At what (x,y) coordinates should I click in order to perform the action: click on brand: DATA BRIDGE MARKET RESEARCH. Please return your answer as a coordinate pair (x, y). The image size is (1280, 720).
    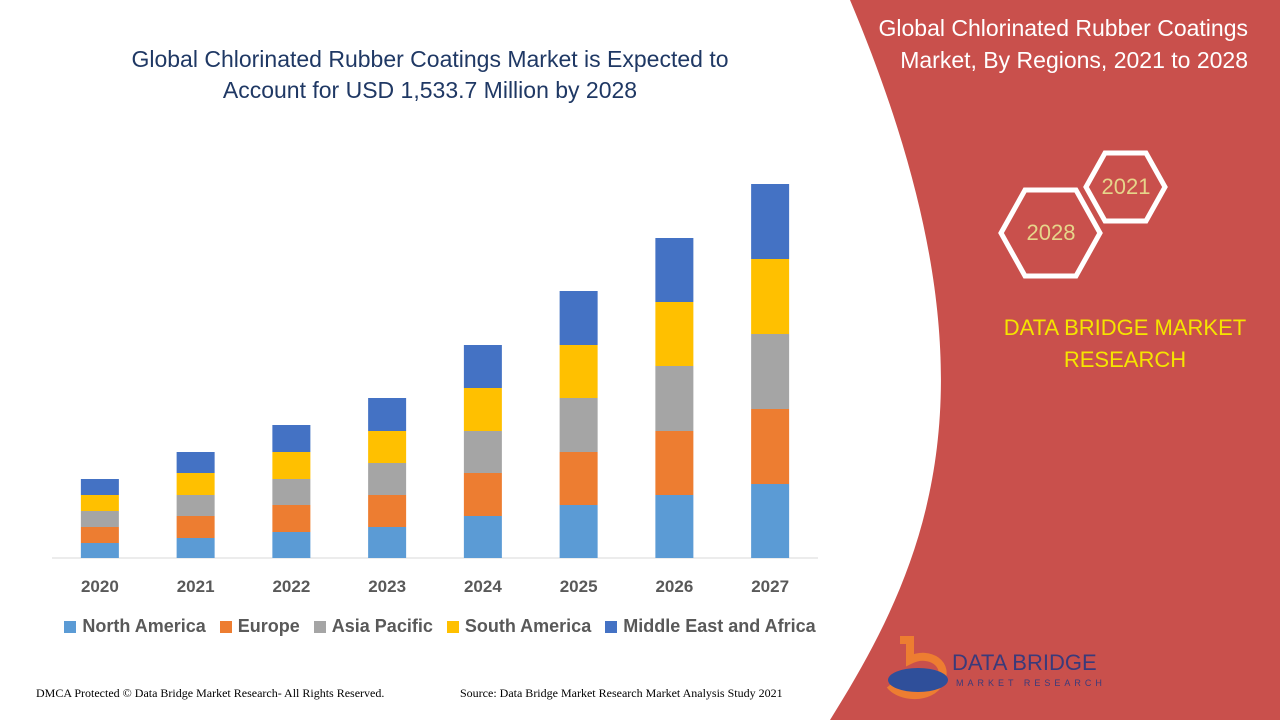
    Looking at the image, I should click on (1125, 343).